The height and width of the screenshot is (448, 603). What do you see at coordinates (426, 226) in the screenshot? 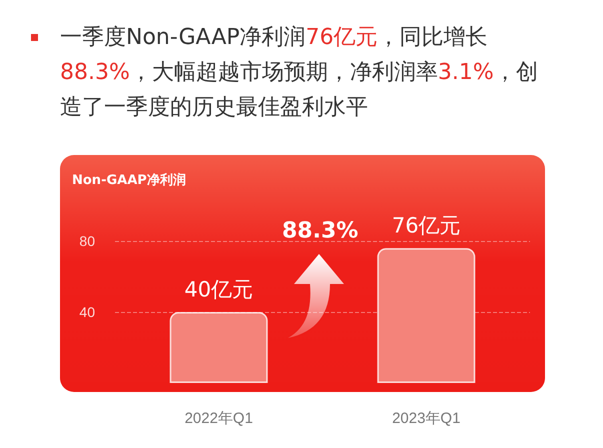
I see `data-label: 76亿元` at bounding box center [426, 226].